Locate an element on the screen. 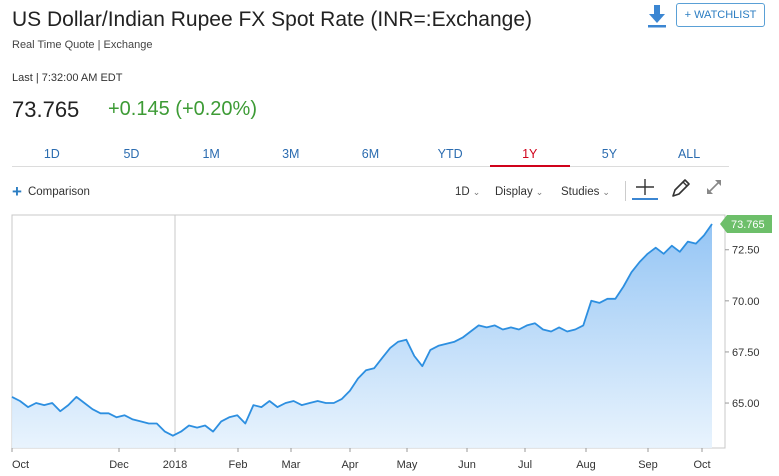 The image size is (779, 476). watchlist-button: + WATCHLIST is located at coordinates (720, 15).